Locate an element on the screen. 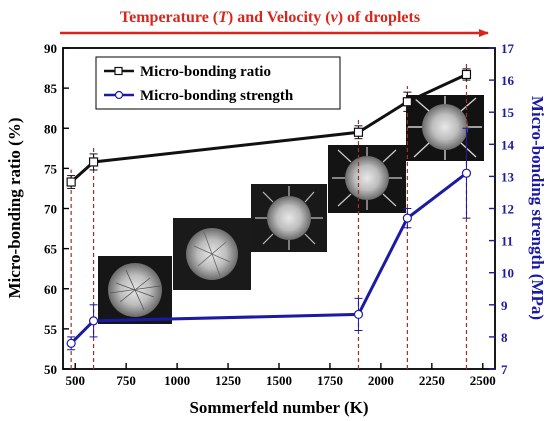 The image size is (550, 421). legend-label-ratio: Micro-bonding ratio is located at coordinates (205, 72).